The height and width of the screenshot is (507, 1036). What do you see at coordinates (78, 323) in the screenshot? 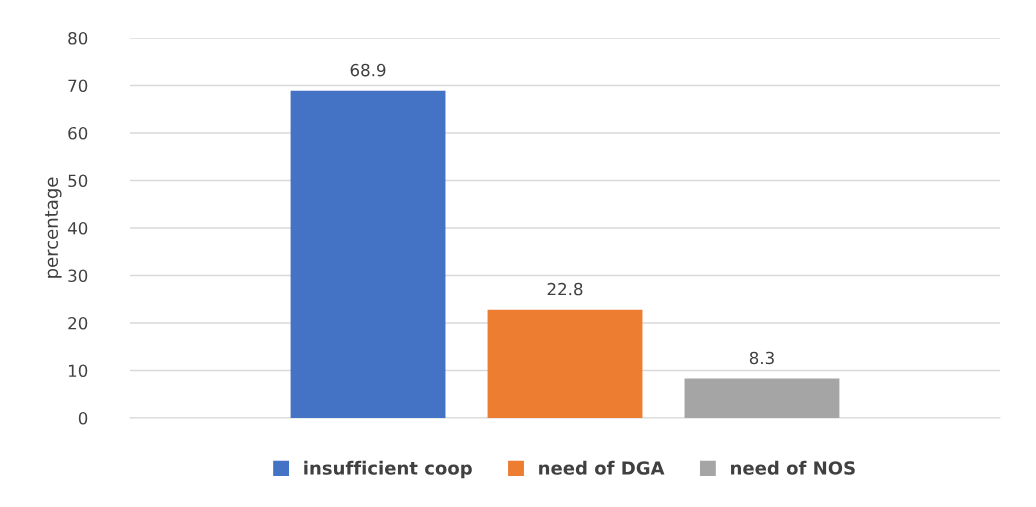
I see `y-tick-label: 20` at bounding box center [78, 323].